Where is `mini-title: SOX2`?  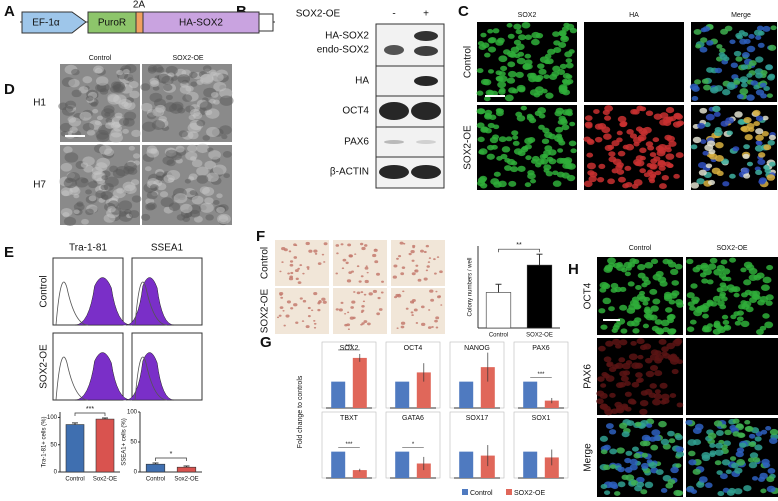
mini-title: SOX2 is located at coordinates (349, 348).